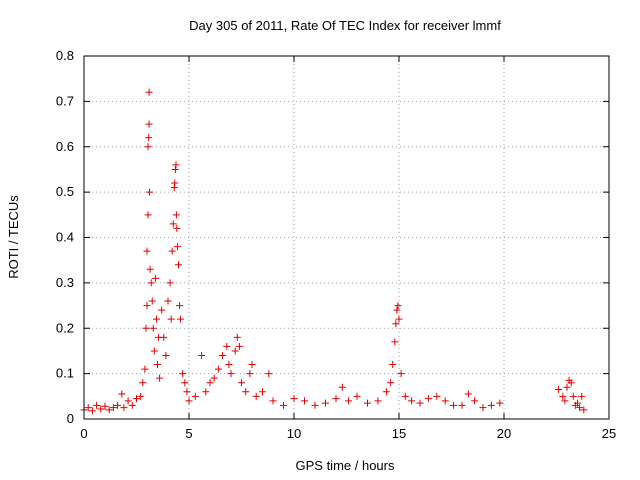 This screenshot has width=640, height=480. What do you see at coordinates (294, 433) in the screenshot?
I see `x-tick-label: 10` at bounding box center [294, 433].